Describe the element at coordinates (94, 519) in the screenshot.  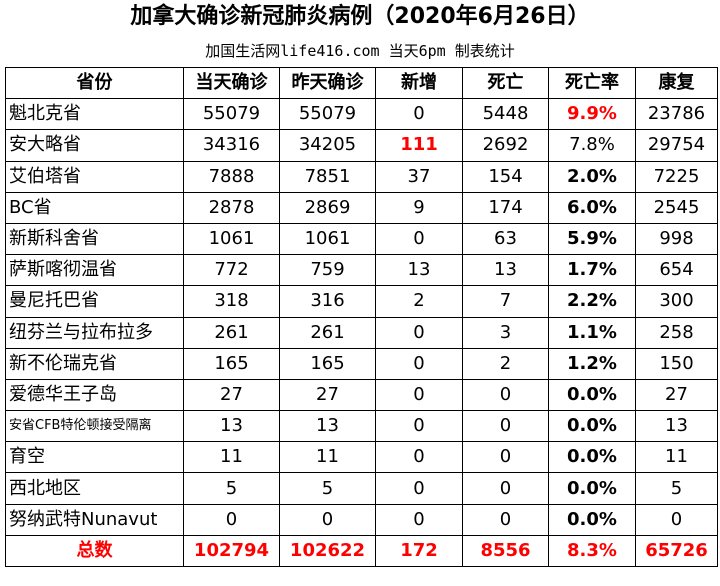
I see `province-name: 努纳武特Nunavut` at that location.